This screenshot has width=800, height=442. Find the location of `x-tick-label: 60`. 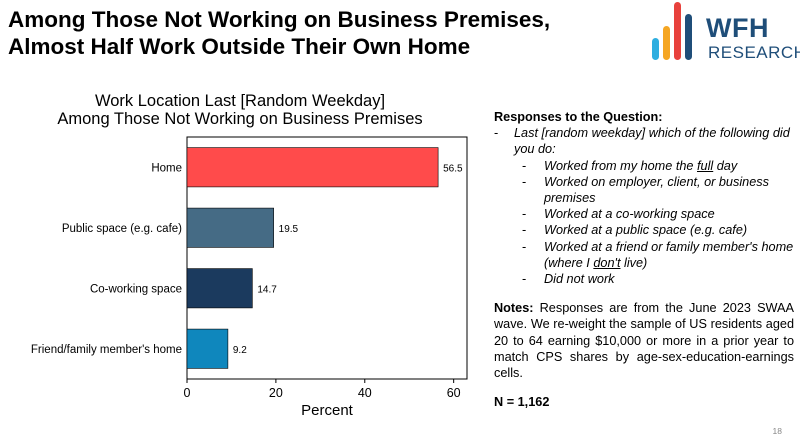

x-tick-label: 60 is located at coordinates (454, 393).